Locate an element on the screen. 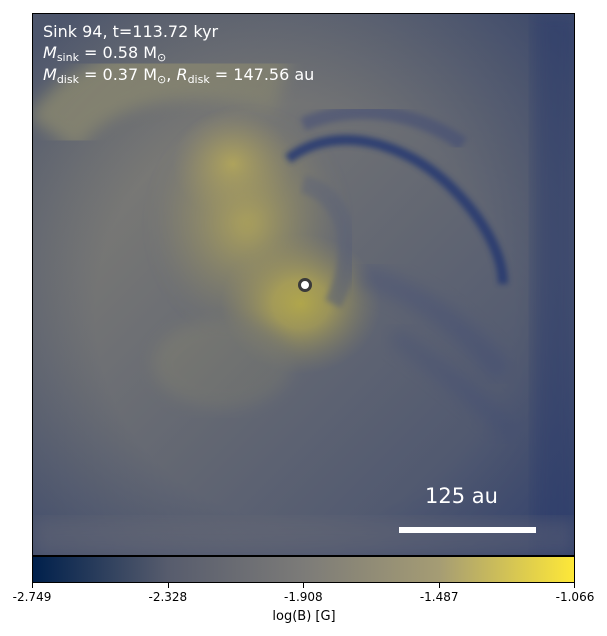  sink-marker is located at coordinates (305, 285).